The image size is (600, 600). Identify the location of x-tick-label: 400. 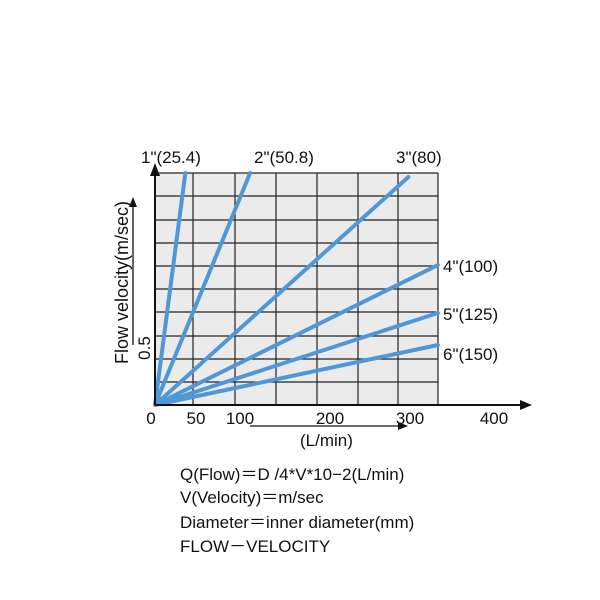
(494, 418).